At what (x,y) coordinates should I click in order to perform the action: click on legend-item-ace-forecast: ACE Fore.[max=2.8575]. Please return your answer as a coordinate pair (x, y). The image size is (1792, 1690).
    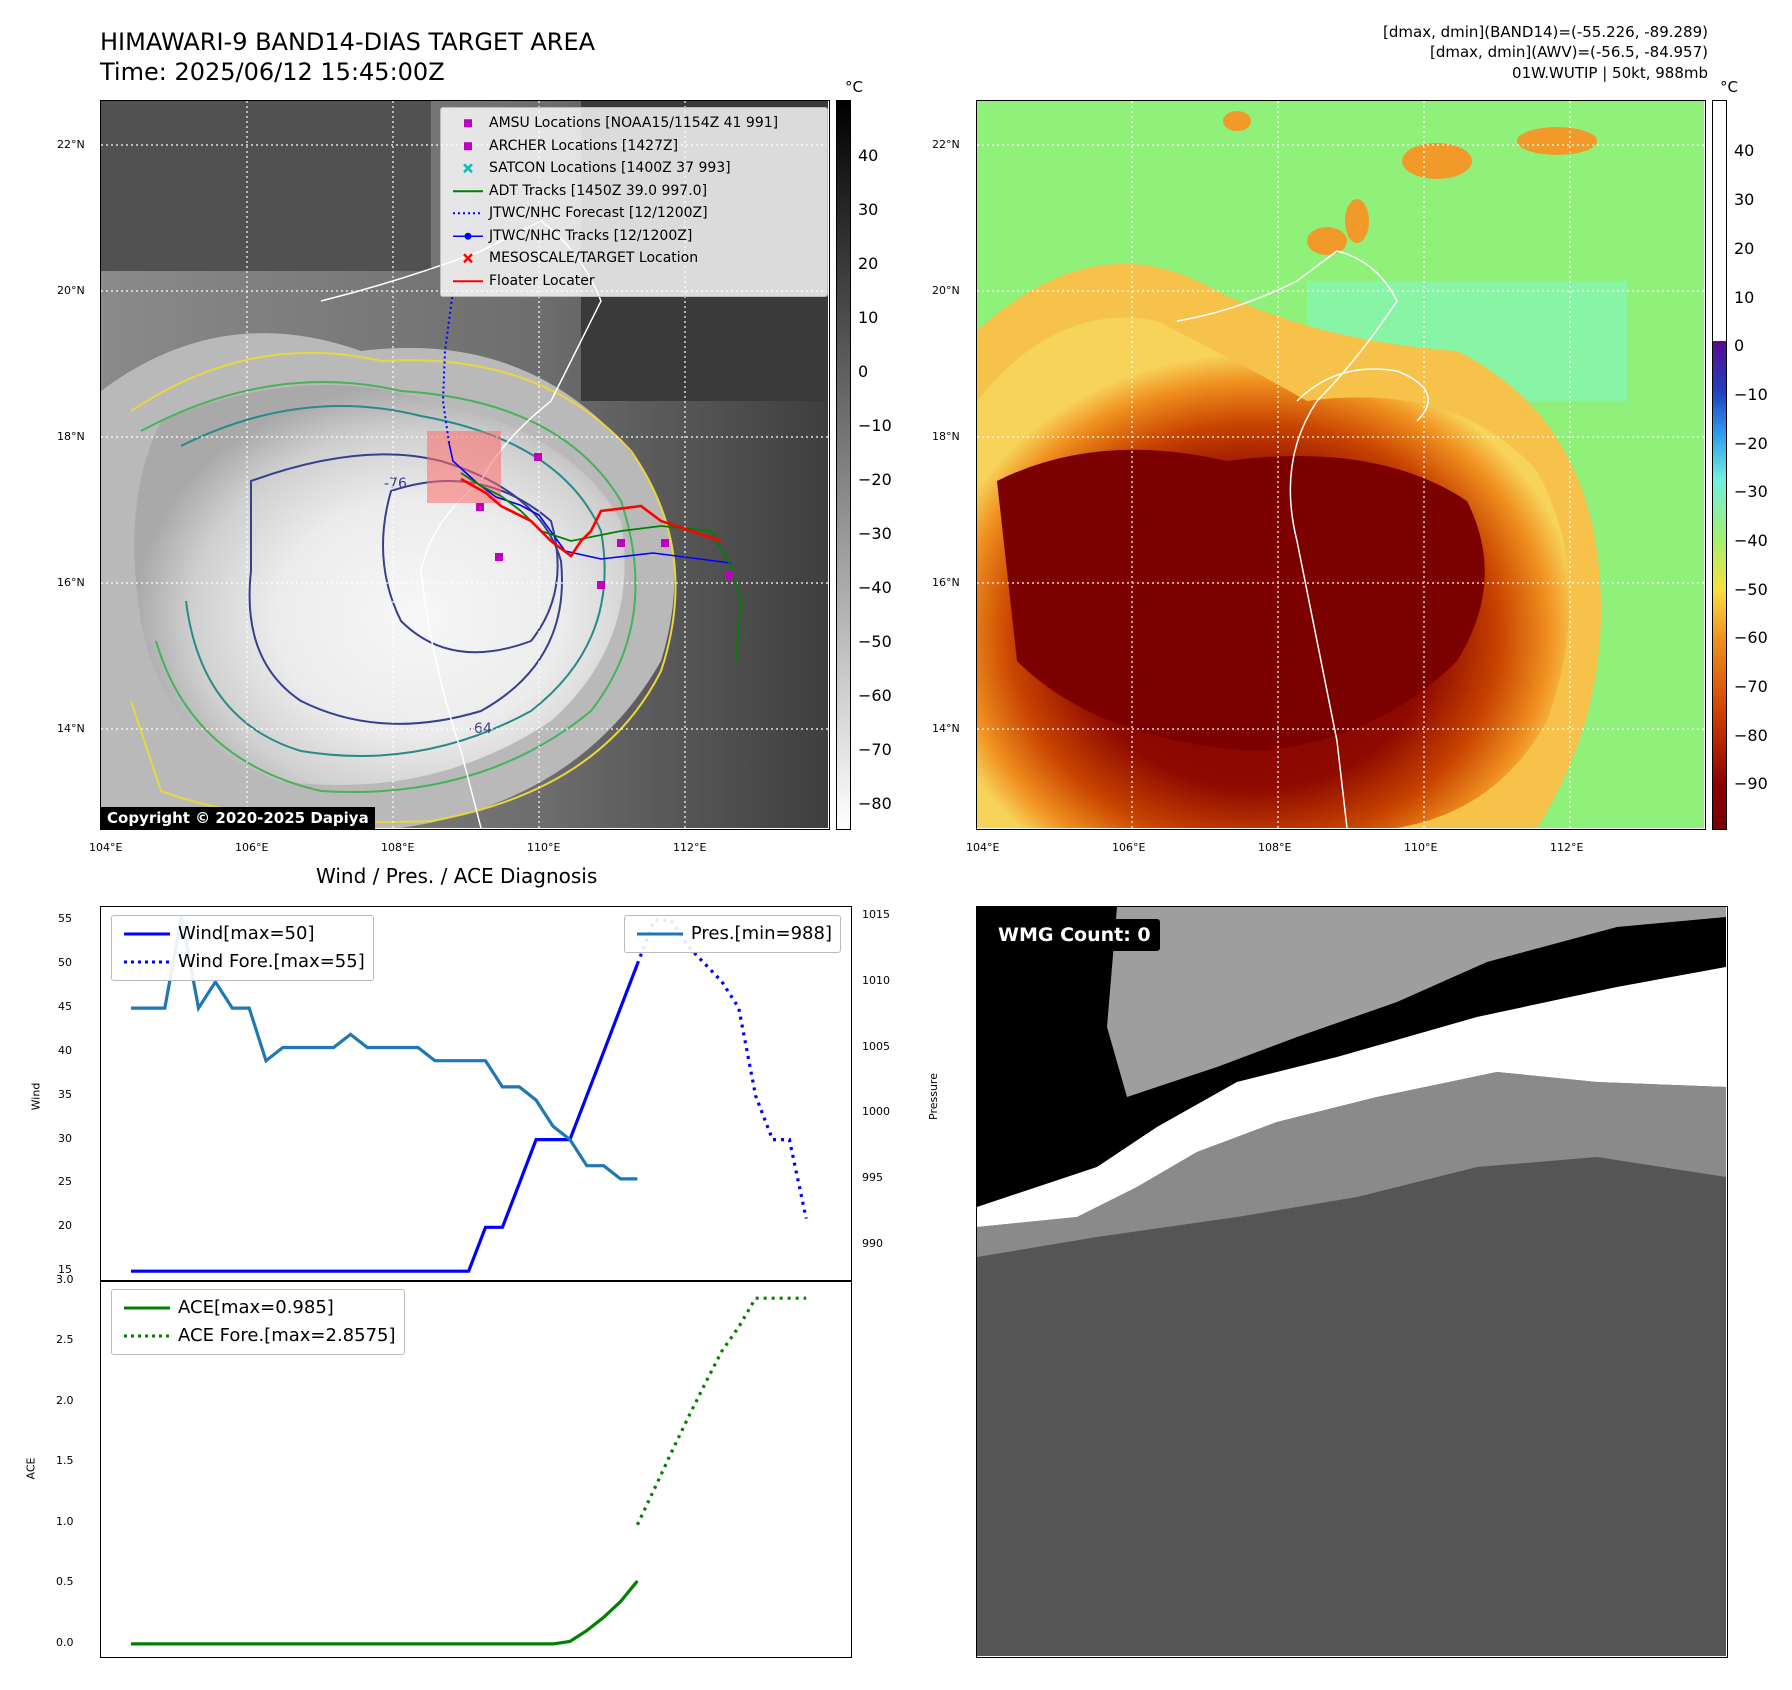
    Looking at the image, I should click on (260, 1335).